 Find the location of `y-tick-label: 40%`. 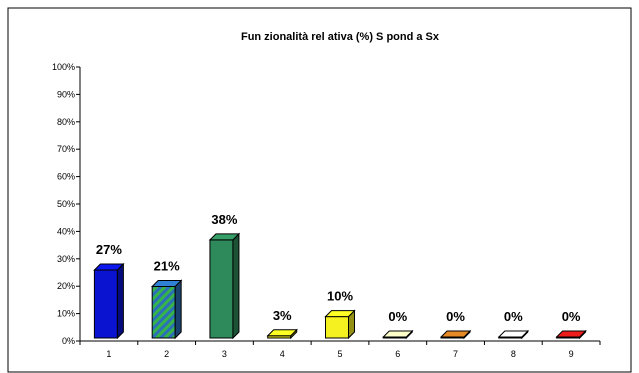

y-tick-label: 40% is located at coordinates (66, 231).